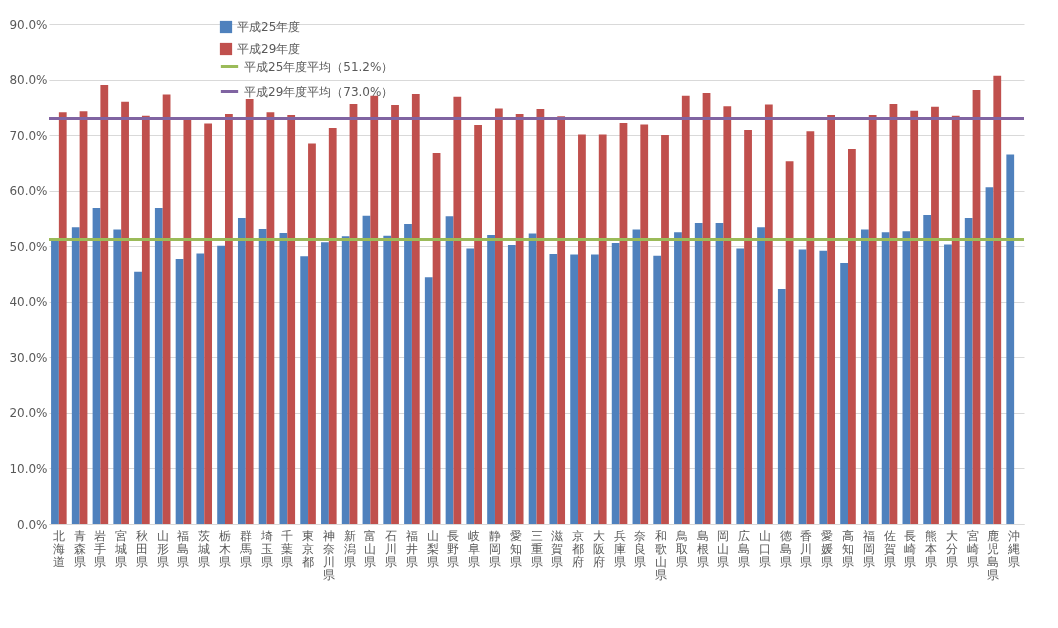 The width and height of the screenshot is (1058, 628). I want to click on x-tick-label: 島根県, so click(702, 548).